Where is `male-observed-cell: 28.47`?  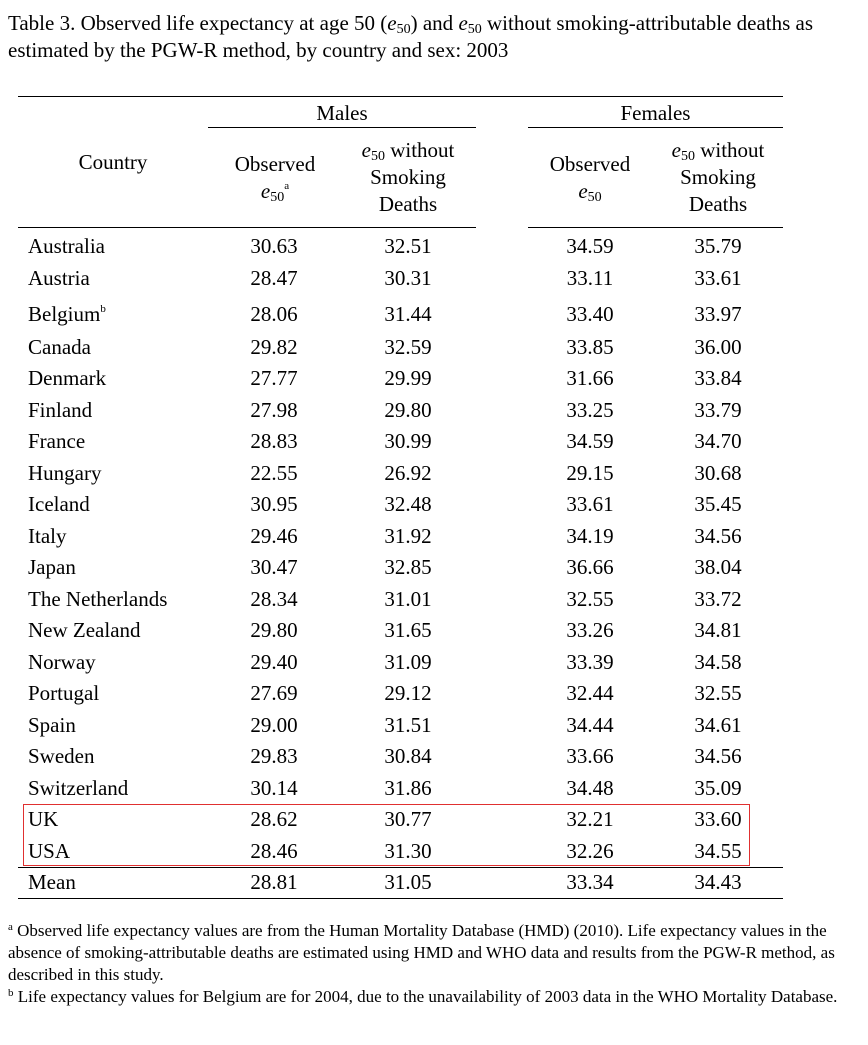 male-observed-cell: 28.47 is located at coordinates (274, 278).